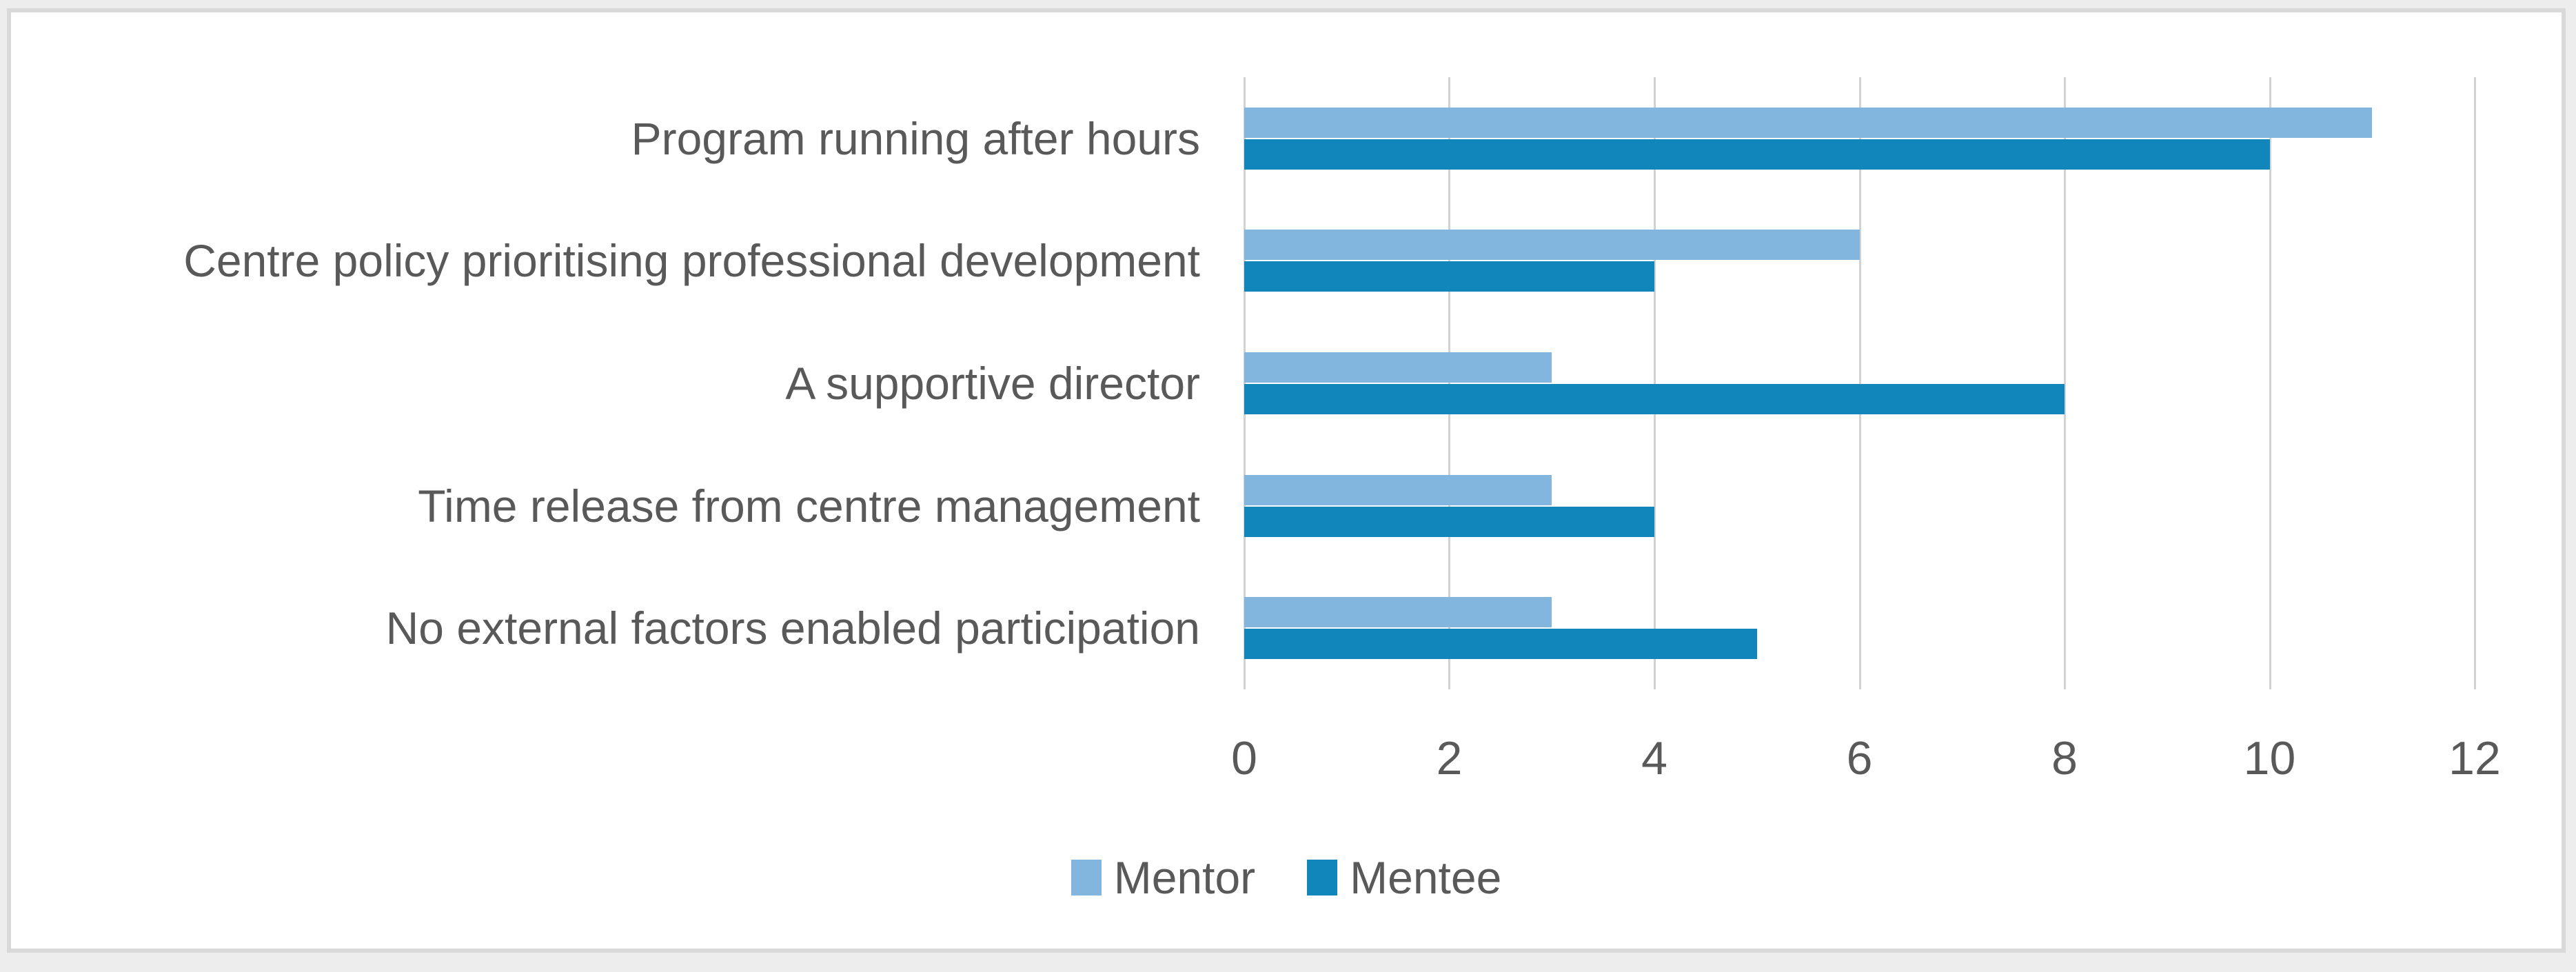 The image size is (2576, 972). I want to click on x-tick-label: 2, so click(1449, 758).